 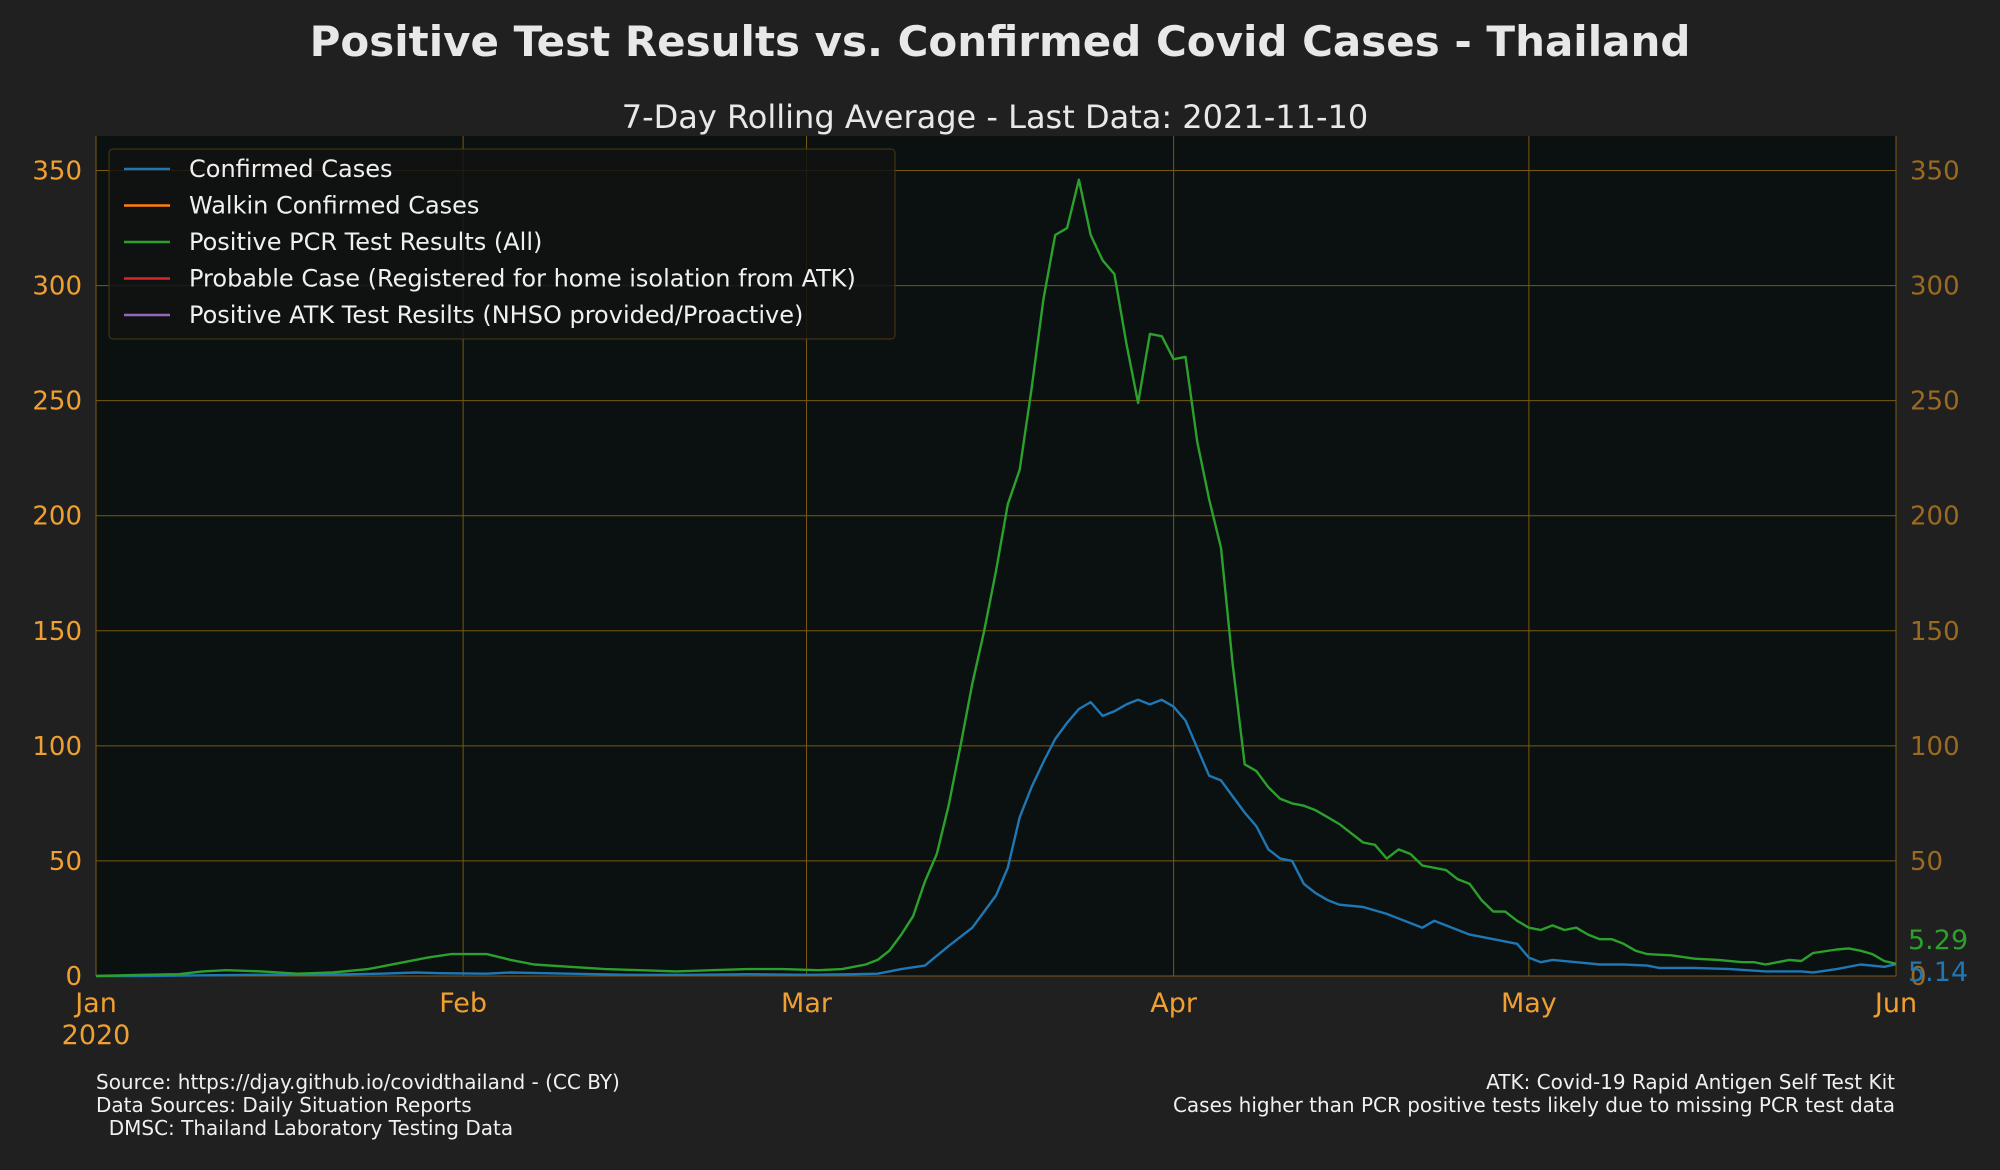 What do you see at coordinates (1935, 402) in the screenshot?
I see `y-tick-right: 250` at bounding box center [1935, 402].